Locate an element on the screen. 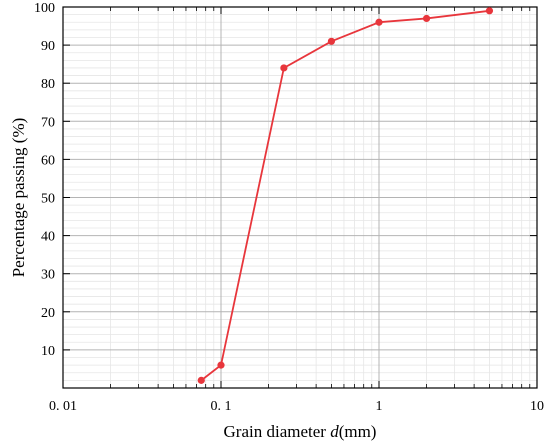 This screenshot has height=442, width=550. x-axis-title-var: d is located at coordinates (334, 431).